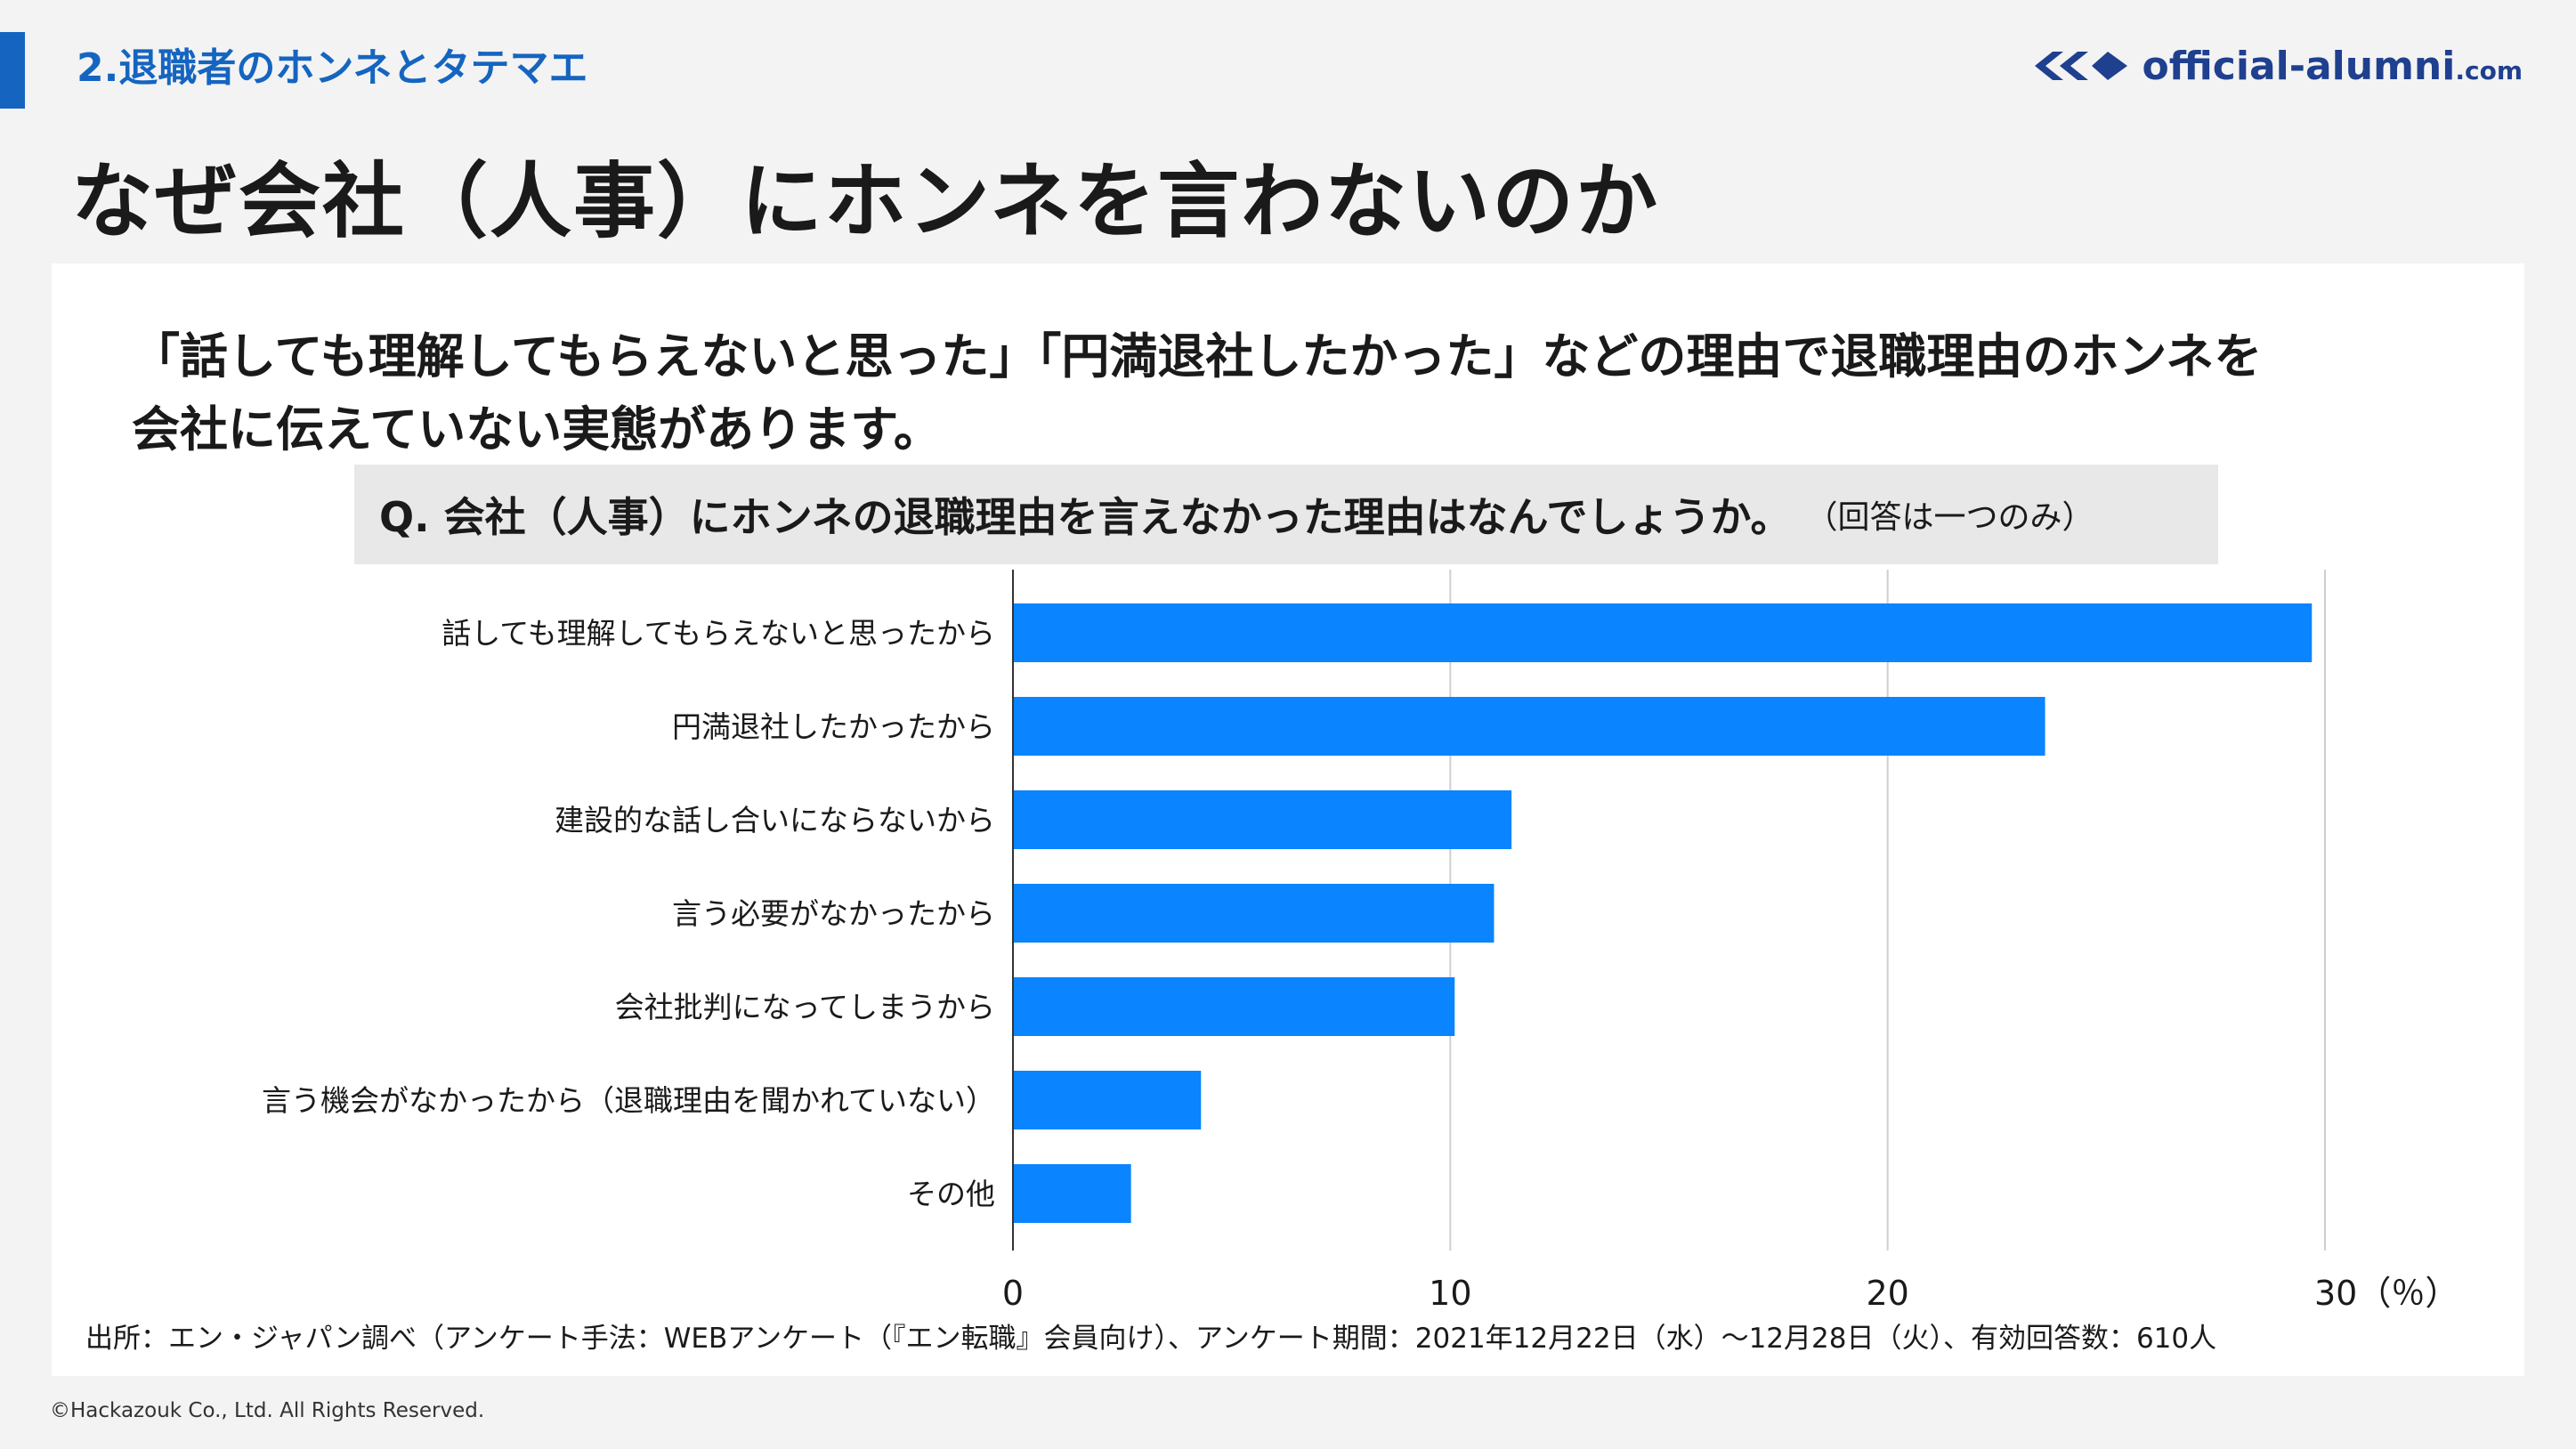 The width and height of the screenshot is (2576, 1449). Describe the element at coordinates (775, 820) in the screenshot. I see `category-label: 建設的な話し合いにならないから` at that location.